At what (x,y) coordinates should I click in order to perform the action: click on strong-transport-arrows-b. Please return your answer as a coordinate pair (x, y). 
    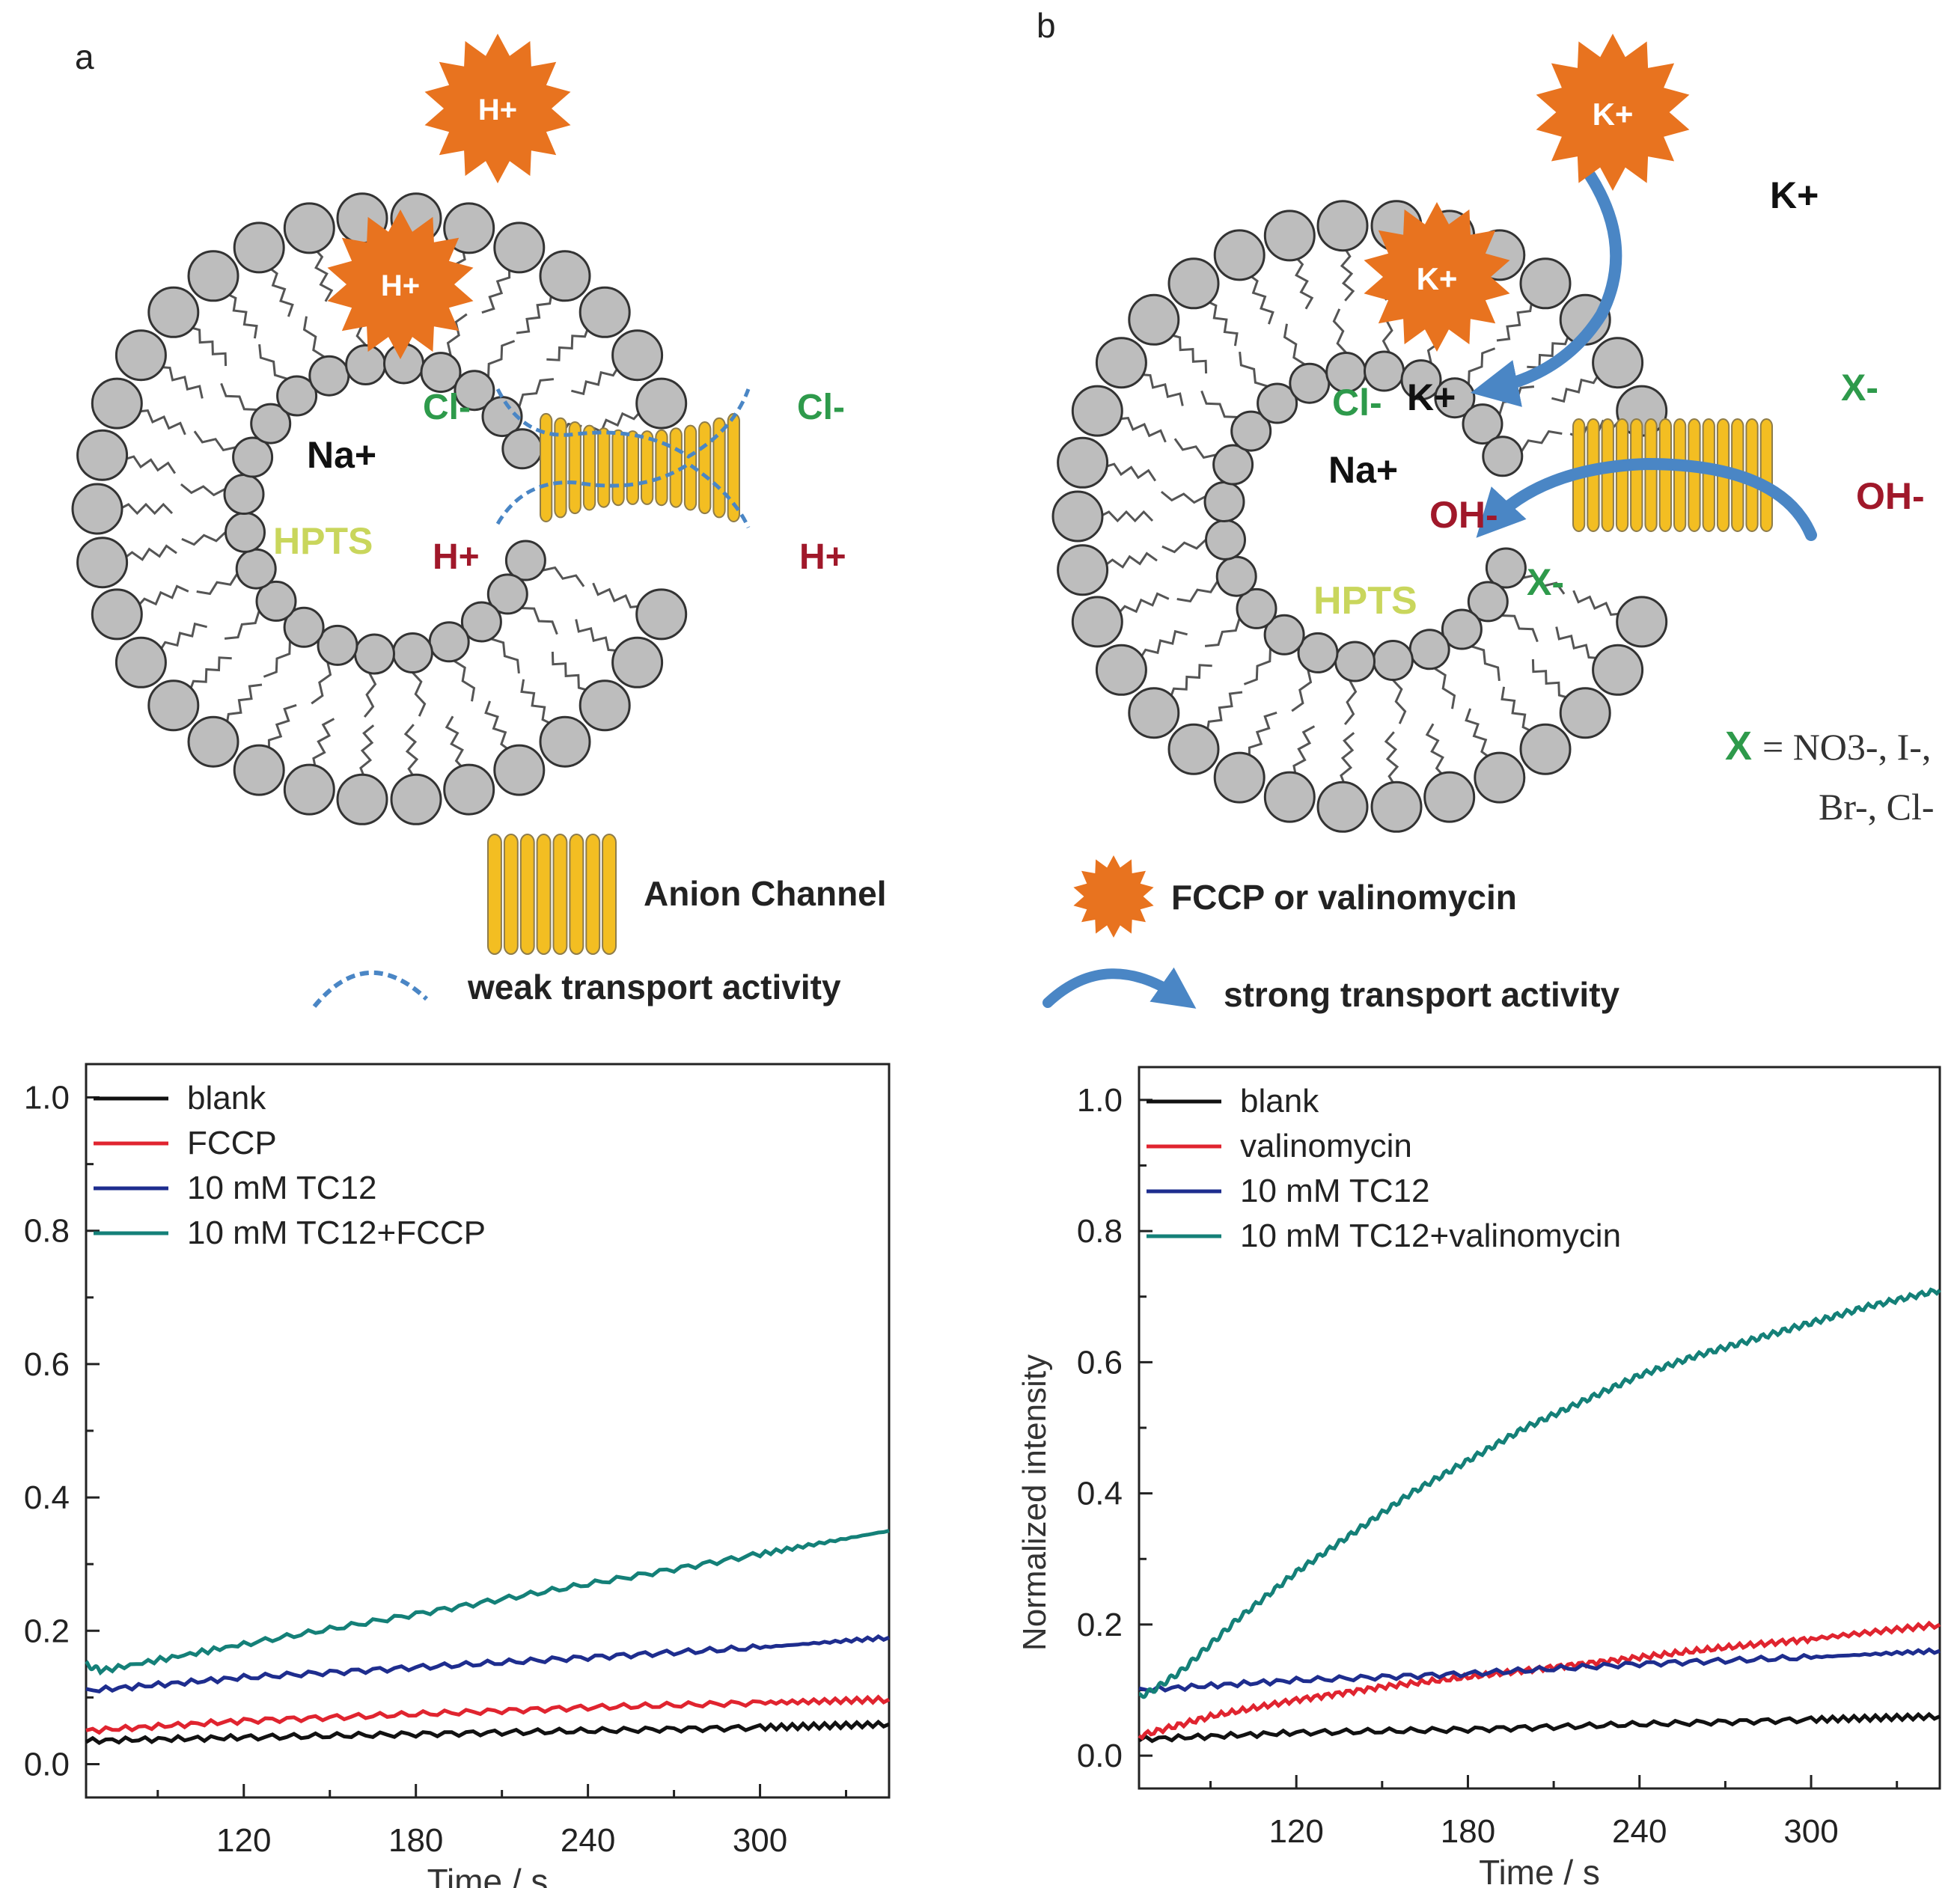
    Looking at the image, I should click on (1643, 356).